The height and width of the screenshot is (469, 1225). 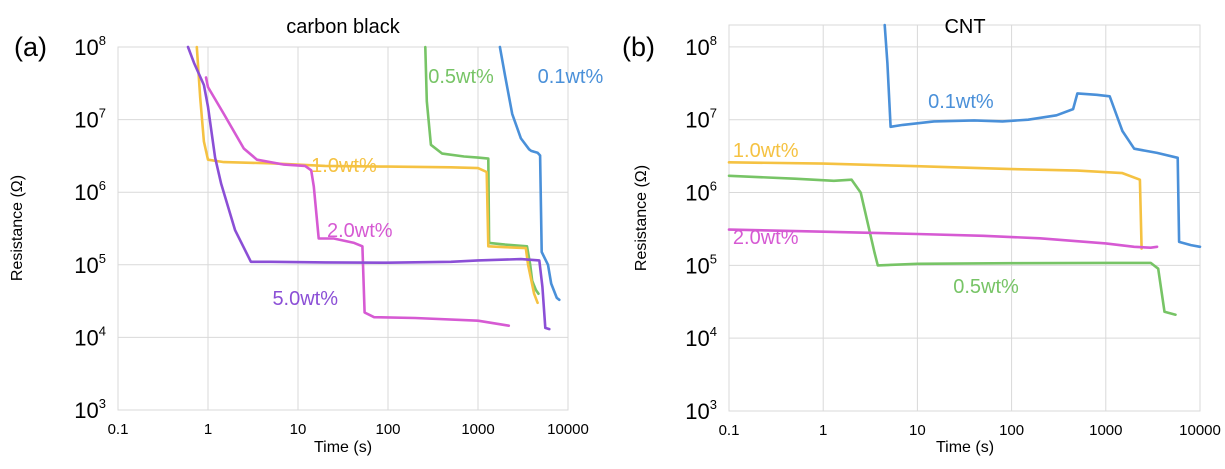 I want to click on panel-tag: (a), so click(x=30, y=47).